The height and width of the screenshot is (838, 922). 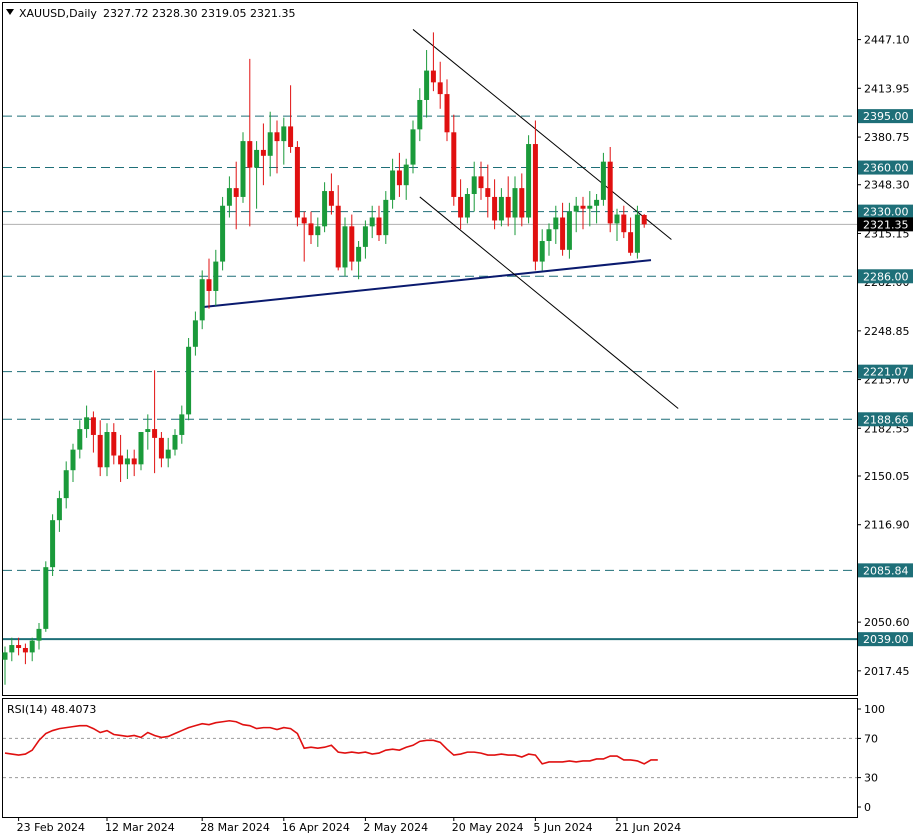 I want to click on level-label: 2039.00, so click(x=886, y=639).